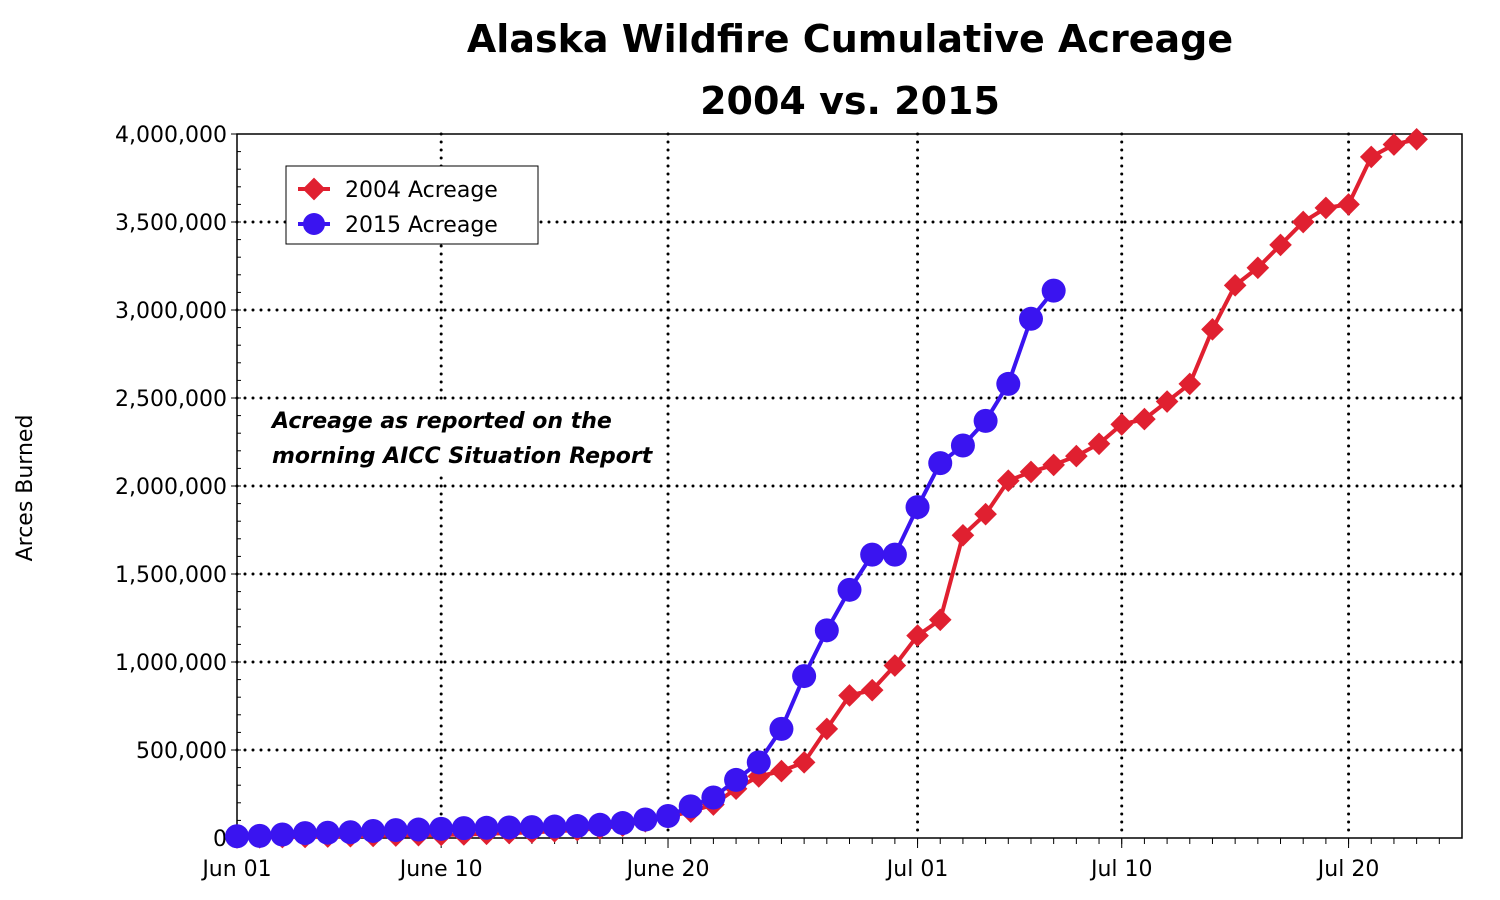 This screenshot has height=900, width=1500. Describe the element at coordinates (1348, 869) in the screenshot. I see `x-tick-label: Jul 20` at that location.